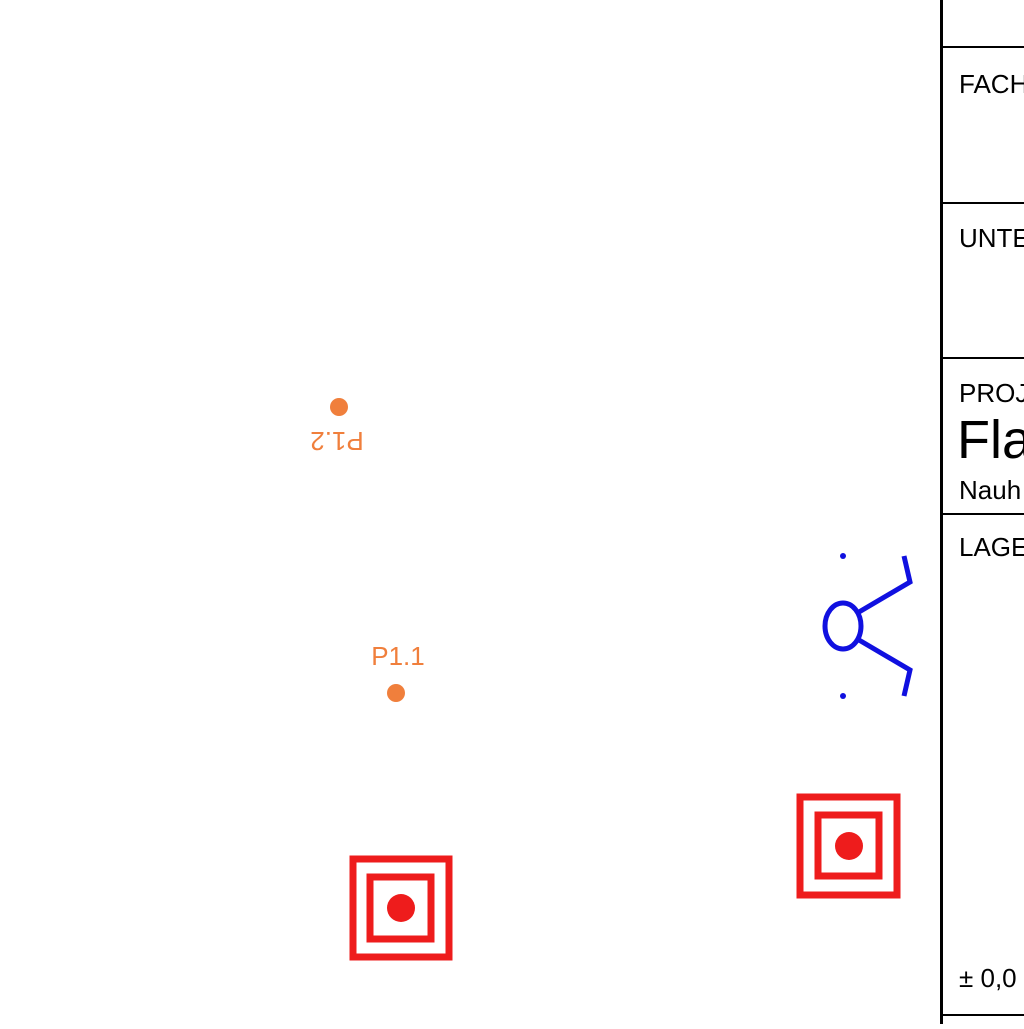 Image resolution: width=1024 pixels, height=1029 pixels. I want to click on proj-label: PROJ, so click(991, 393).